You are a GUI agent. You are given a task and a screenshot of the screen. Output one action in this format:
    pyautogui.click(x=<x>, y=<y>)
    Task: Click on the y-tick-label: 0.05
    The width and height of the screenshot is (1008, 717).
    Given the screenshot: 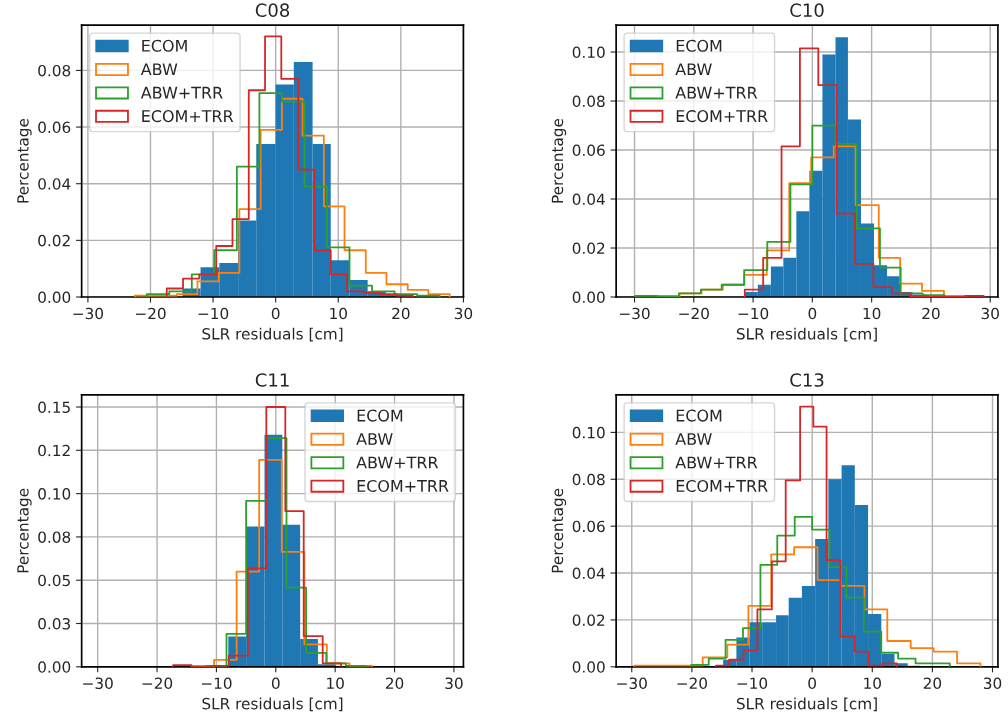 What is the action you would take?
    pyautogui.click(x=54, y=580)
    